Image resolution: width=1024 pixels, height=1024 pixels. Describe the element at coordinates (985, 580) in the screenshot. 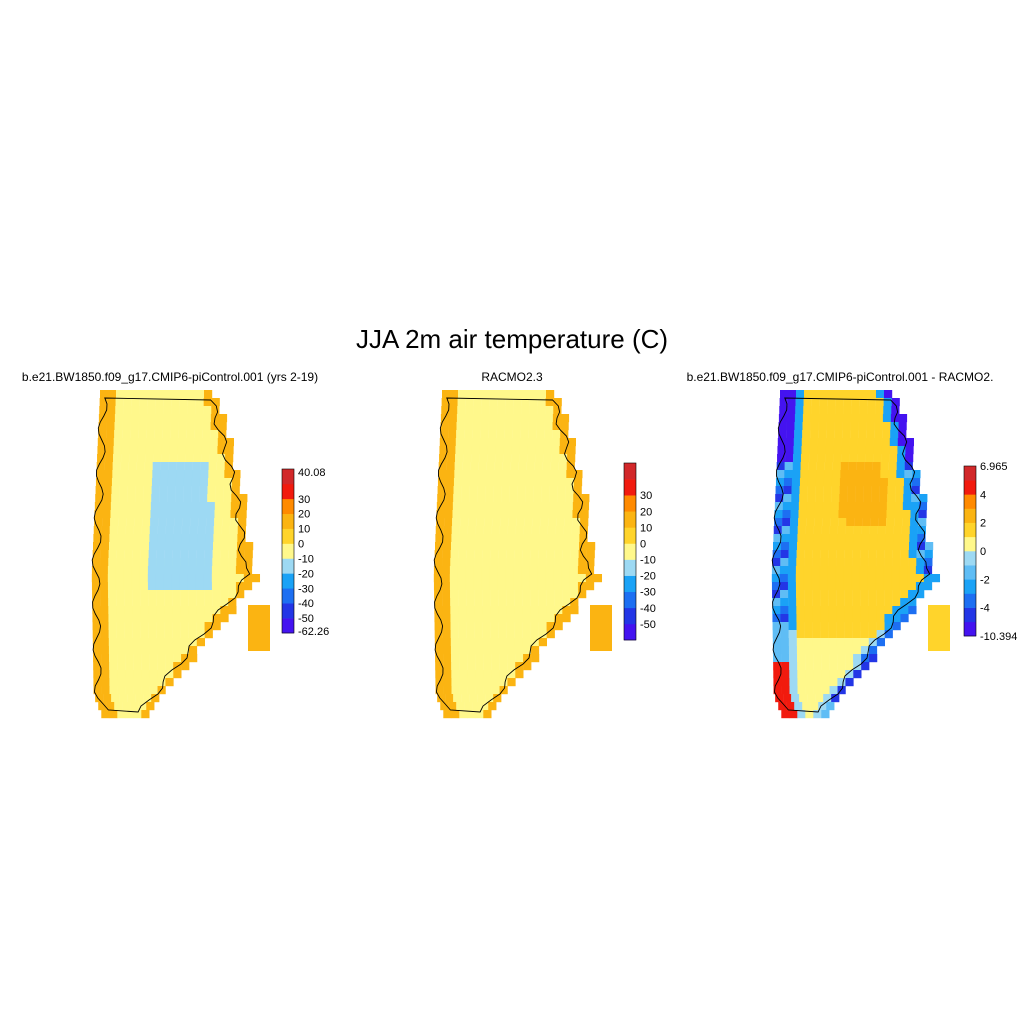

I see `colorbar-tick-label: -2` at that location.